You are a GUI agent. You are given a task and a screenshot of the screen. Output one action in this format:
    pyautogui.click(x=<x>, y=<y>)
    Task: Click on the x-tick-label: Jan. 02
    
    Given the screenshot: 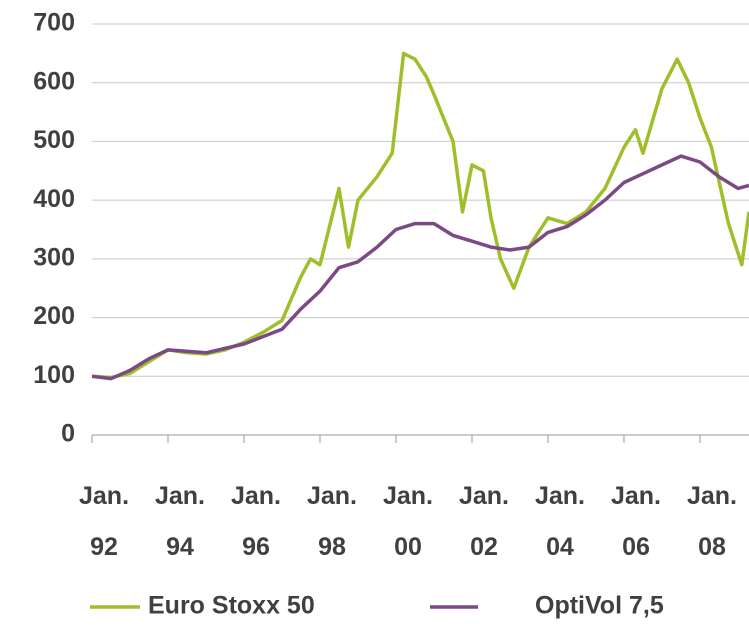 What is the action you would take?
    pyautogui.click(x=484, y=521)
    